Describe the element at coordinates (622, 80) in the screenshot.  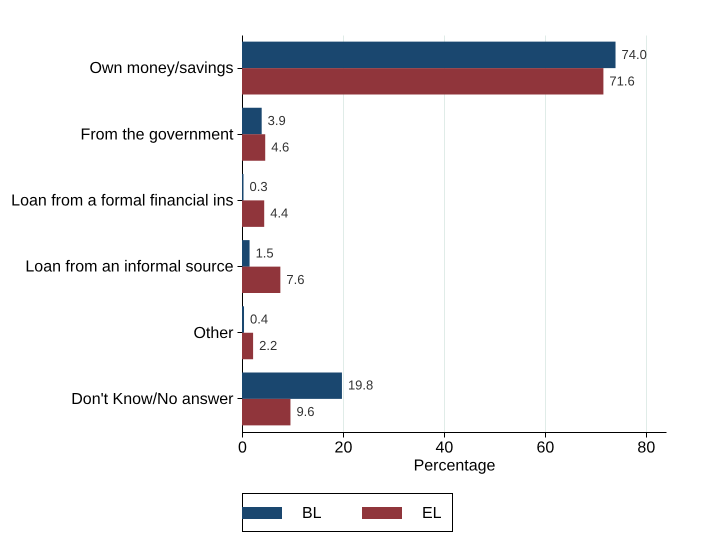
I see `data-label: 71.6` at that location.